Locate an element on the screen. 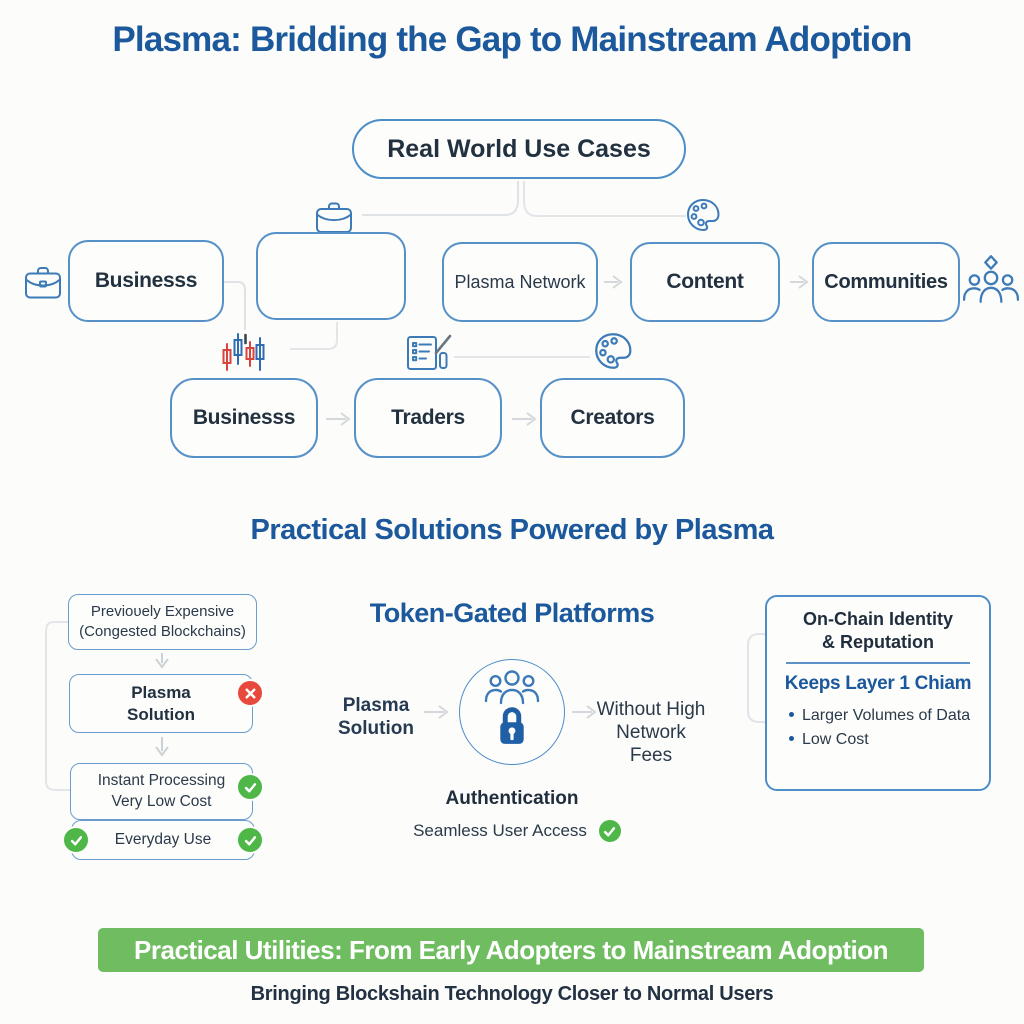 The width and height of the screenshot is (1024, 1024). step-label-line1: Instant Processing is located at coordinates (161, 780).